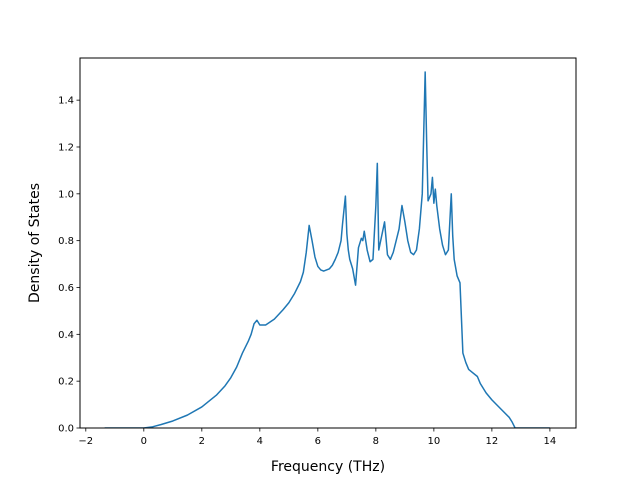  I want to click on y-axis-label: Density of States, so click(35, 243).